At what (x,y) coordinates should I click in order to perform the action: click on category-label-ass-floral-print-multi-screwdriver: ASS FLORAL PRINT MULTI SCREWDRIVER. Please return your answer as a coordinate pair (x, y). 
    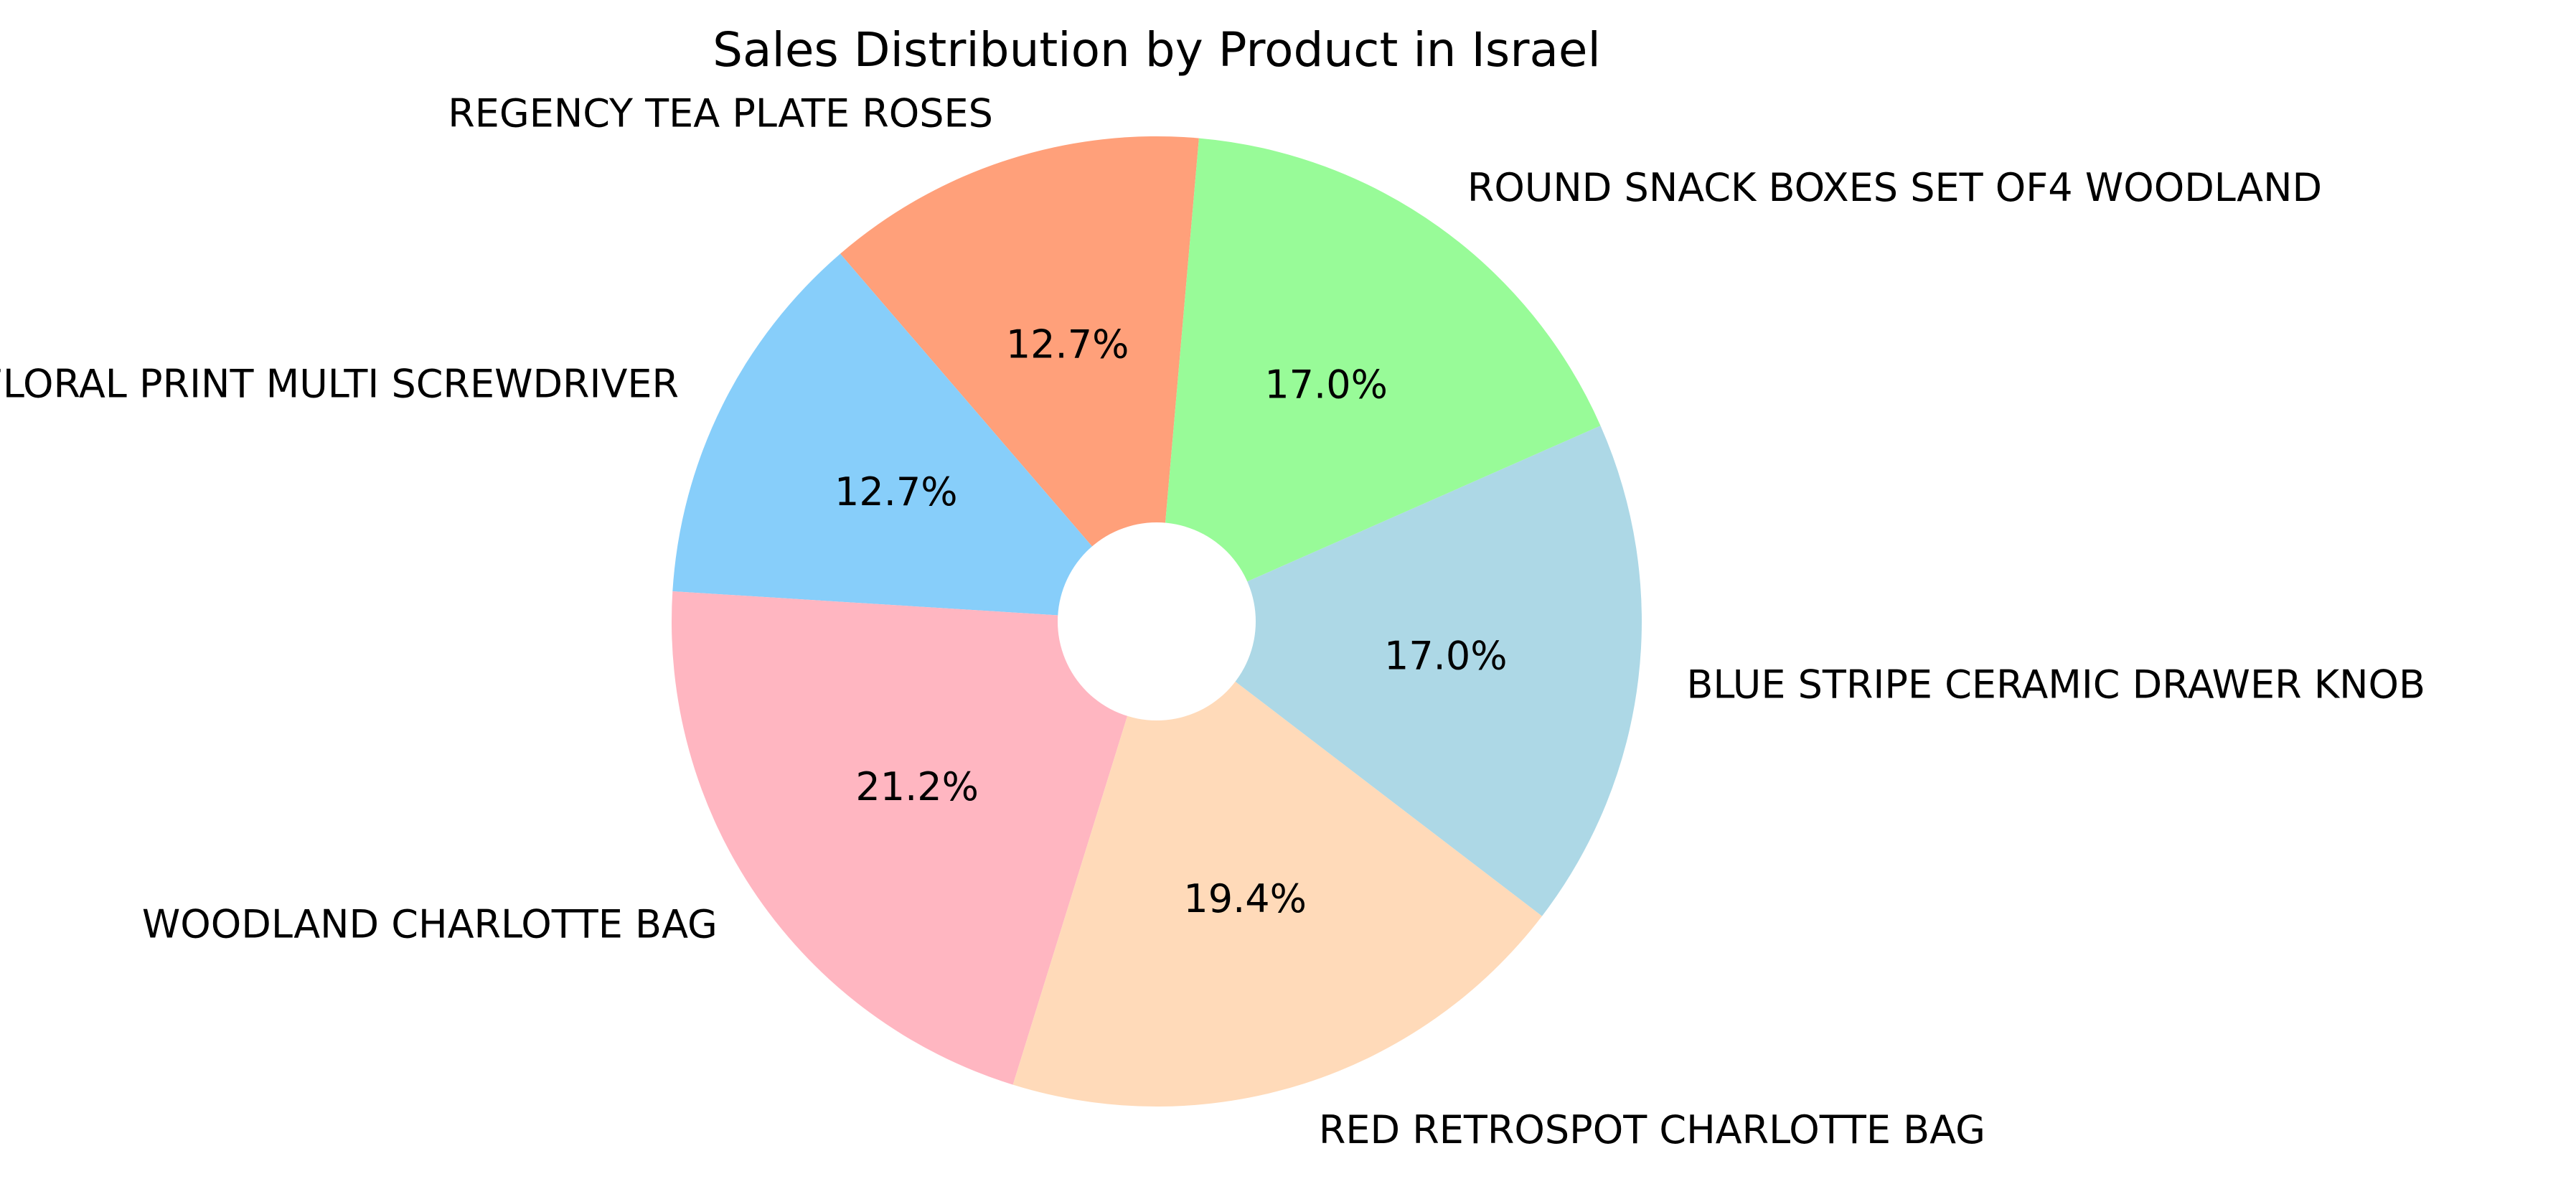
    Looking at the image, I should click on (339, 384).